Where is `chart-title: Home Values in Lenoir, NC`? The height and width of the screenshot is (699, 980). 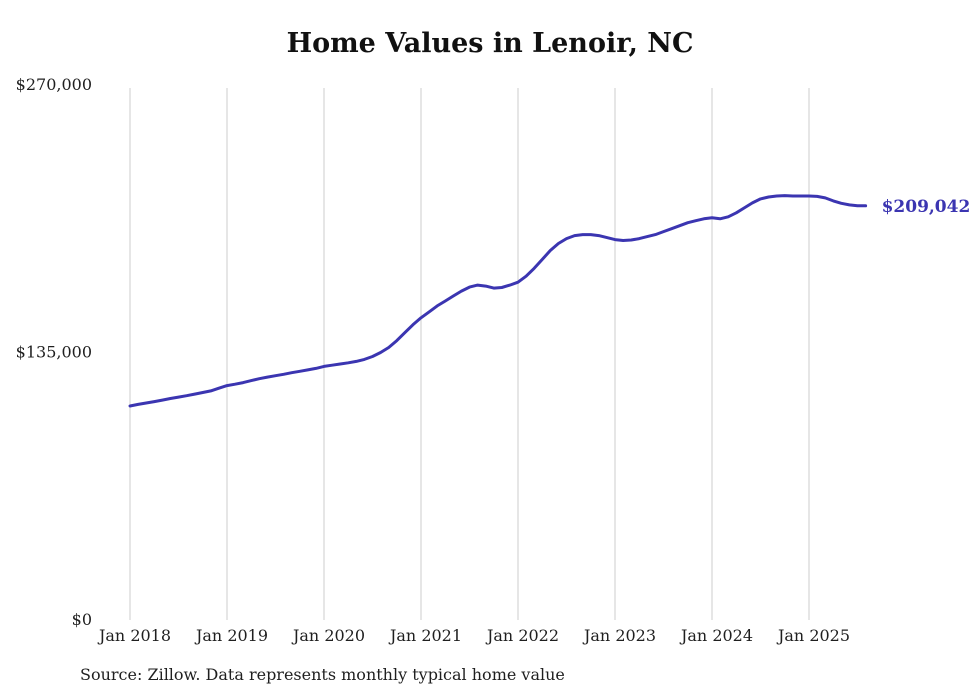
chart-title: Home Values in Lenoir, NC is located at coordinates (490, 43).